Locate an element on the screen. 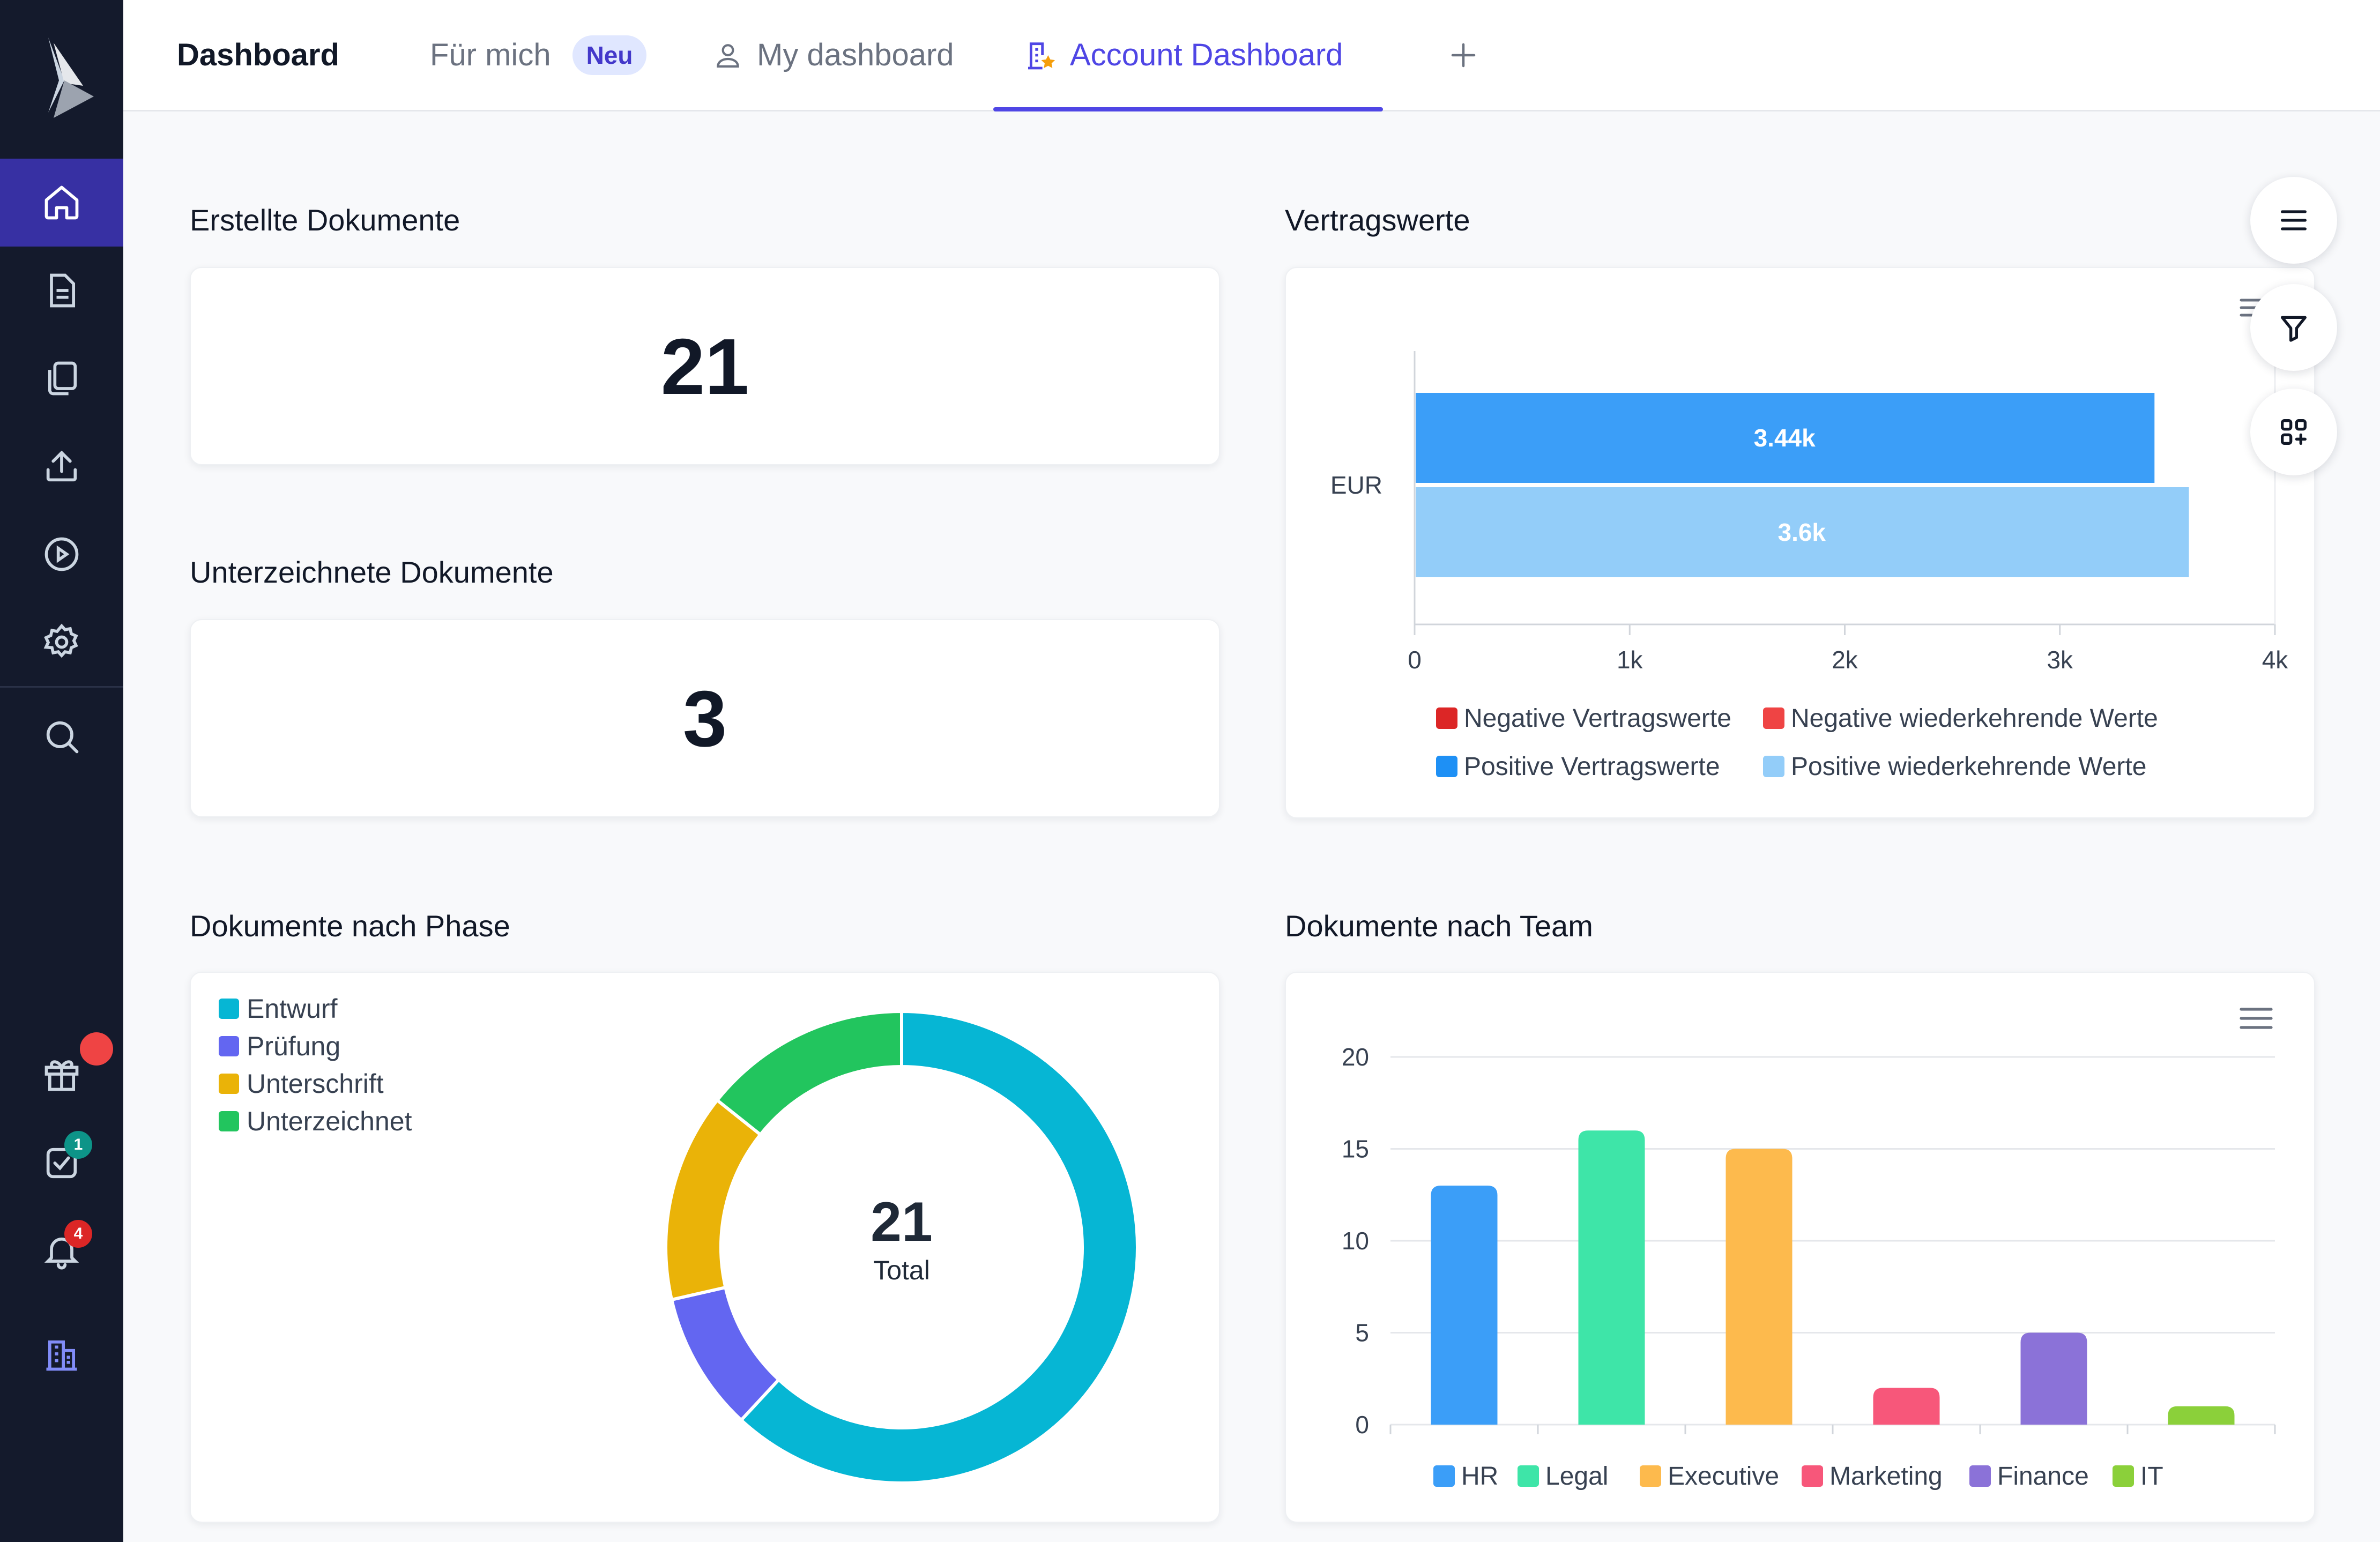 The height and width of the screenshot is (1542, 2380). sidebar-item-settings is located at coordinates (61, 642).